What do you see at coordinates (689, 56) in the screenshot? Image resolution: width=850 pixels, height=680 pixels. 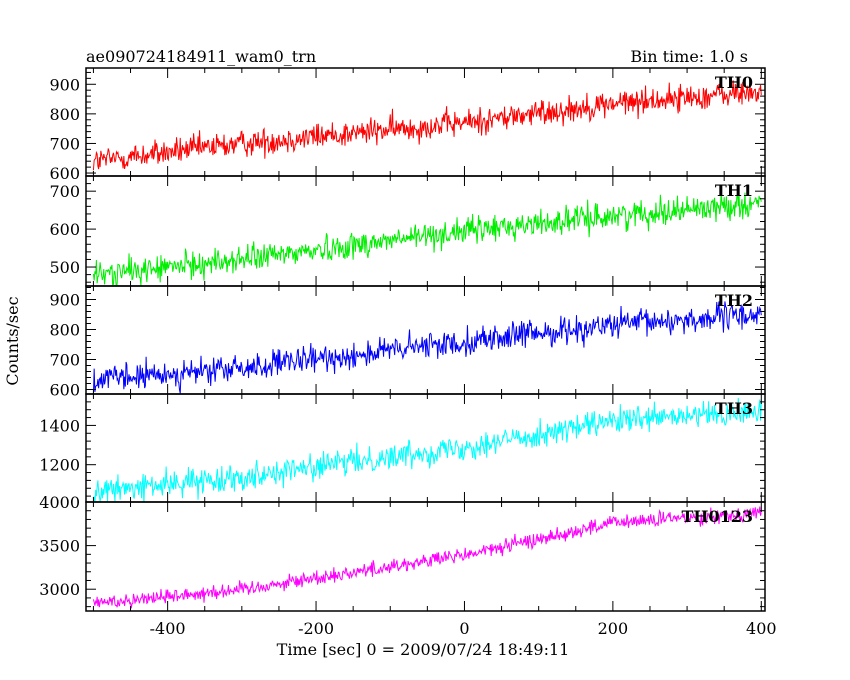 I see `bin-time-label: Bin time: 1.0 s` at bounding box center [689, 56].